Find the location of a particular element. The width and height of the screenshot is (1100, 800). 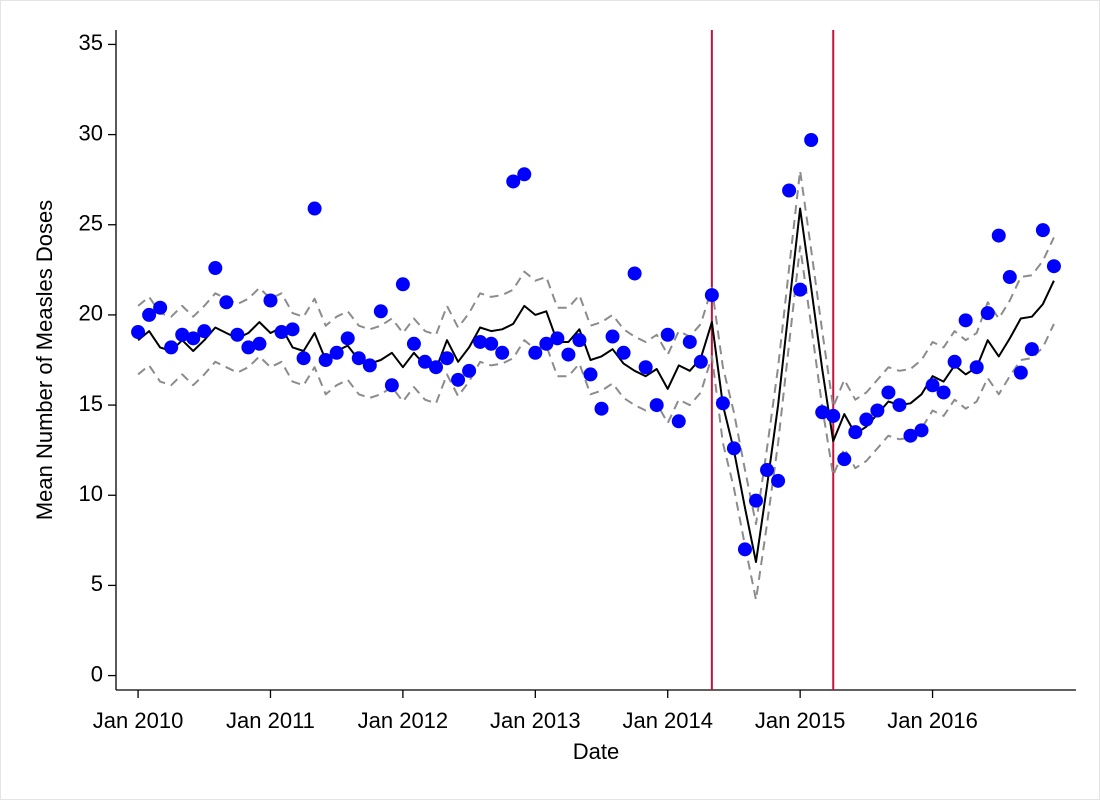

y-tick-label: 25 is located at coordinates (91, 223).